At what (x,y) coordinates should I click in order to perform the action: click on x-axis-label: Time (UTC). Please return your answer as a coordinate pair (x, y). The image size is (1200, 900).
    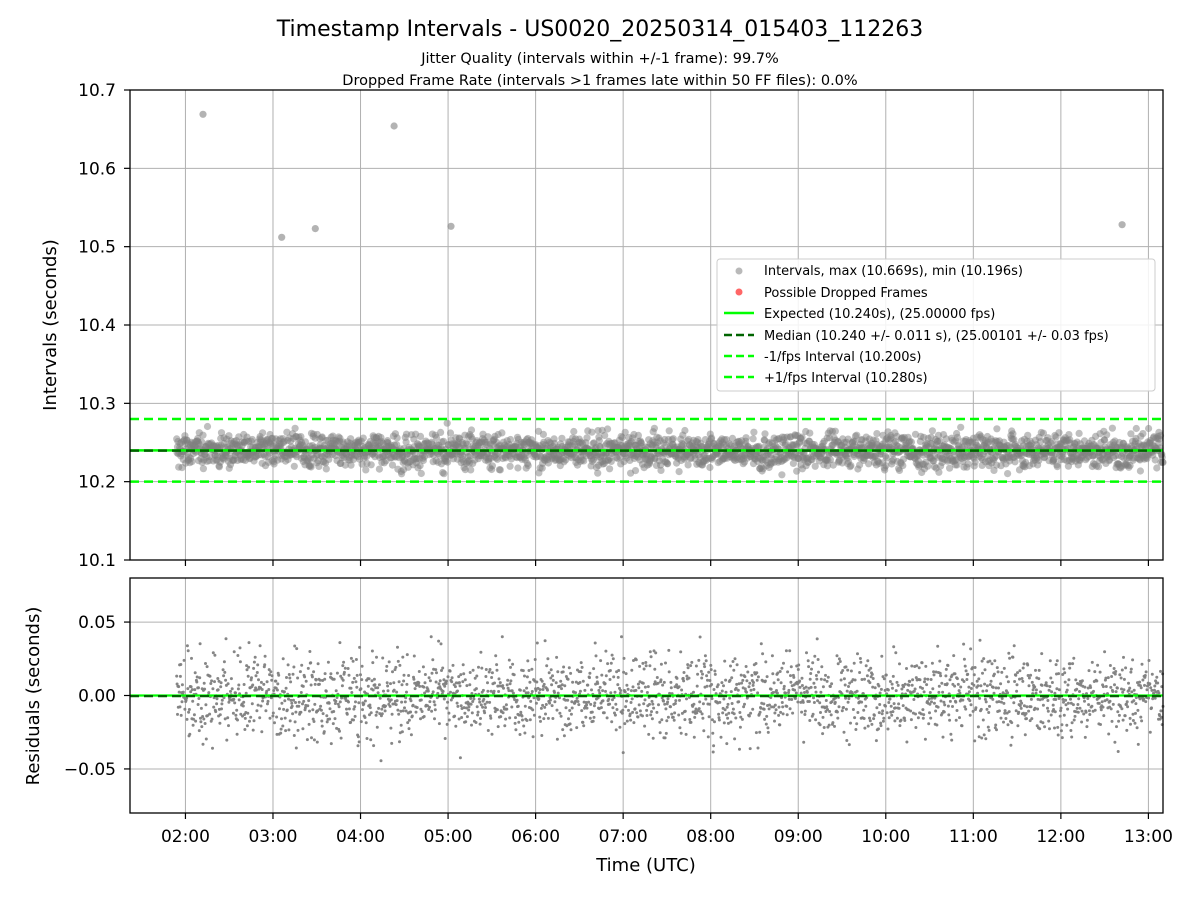
    Looking at the image, I should click on (645, 865).